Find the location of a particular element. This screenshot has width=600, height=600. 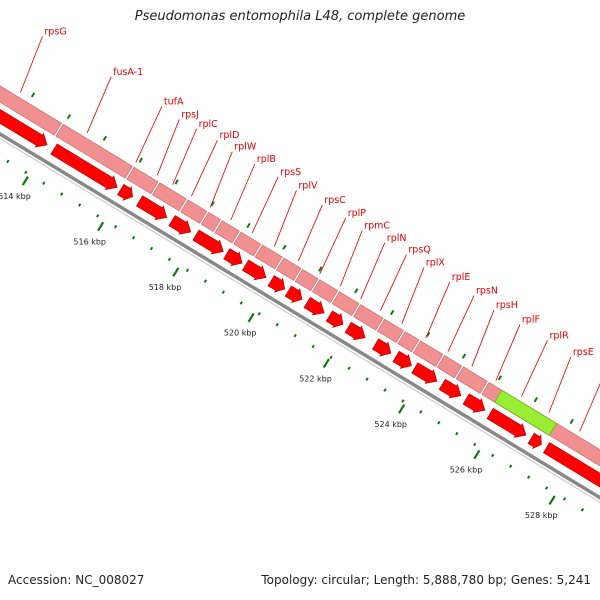

gene-label: fusA-1 is located at coordinates (128, 72).